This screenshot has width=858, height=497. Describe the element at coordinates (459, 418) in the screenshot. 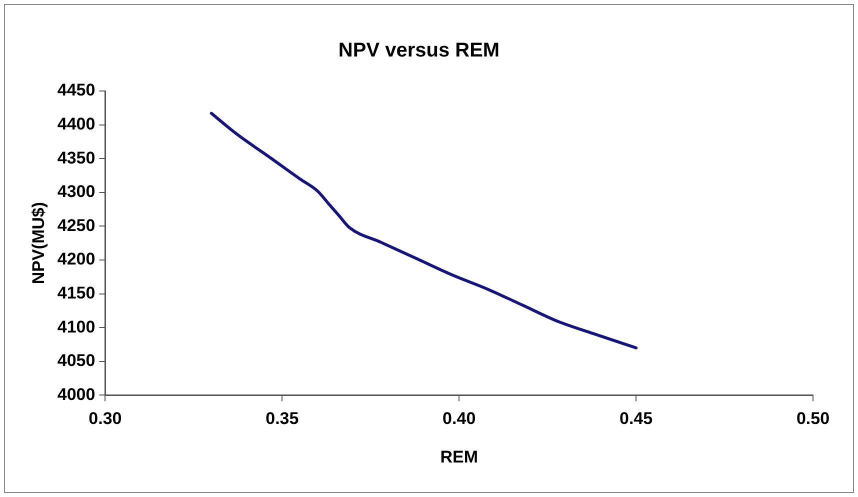

I see `x-tick-label: 0.40` at that location.